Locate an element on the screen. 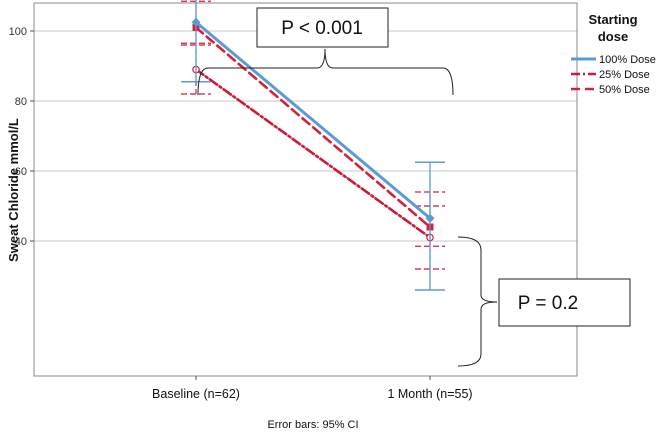 The width and height of the screenshot is (666, 436). y-axis-title: Sweat Chloride mmol/L is located at coordinates (13, 190).